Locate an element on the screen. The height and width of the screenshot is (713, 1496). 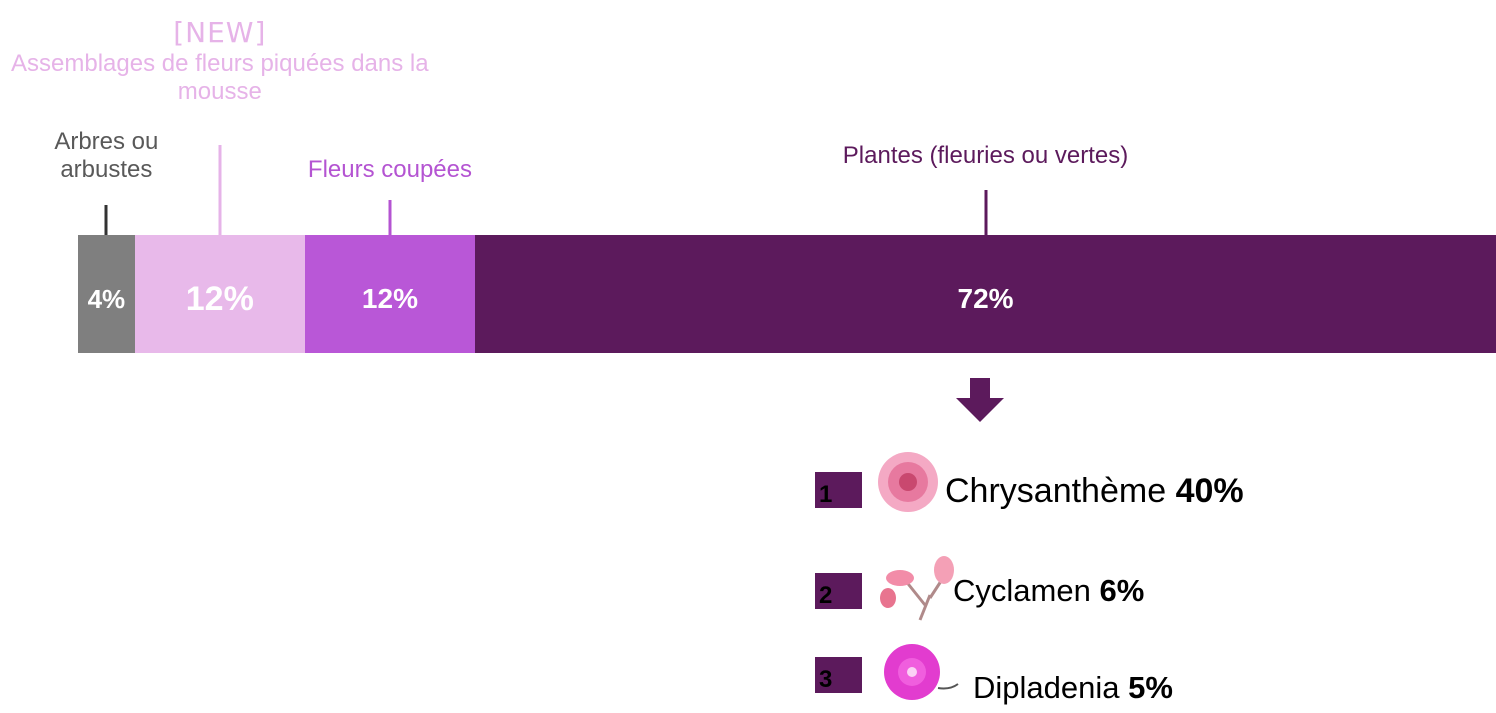
value-label: 72% is located at coordinates (985, 298).